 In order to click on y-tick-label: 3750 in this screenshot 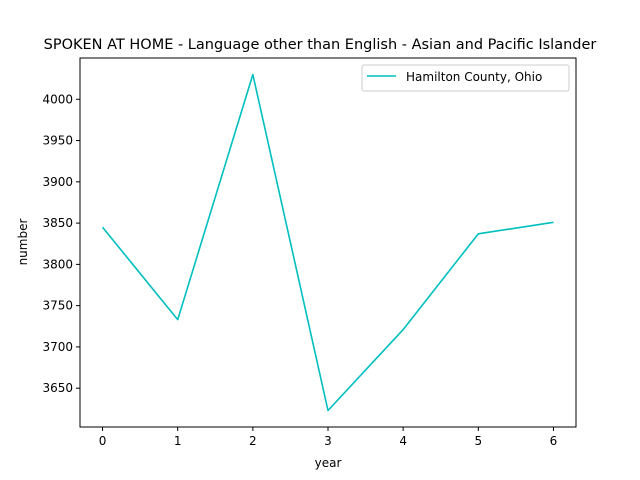, I will do `click(57, 306)`.